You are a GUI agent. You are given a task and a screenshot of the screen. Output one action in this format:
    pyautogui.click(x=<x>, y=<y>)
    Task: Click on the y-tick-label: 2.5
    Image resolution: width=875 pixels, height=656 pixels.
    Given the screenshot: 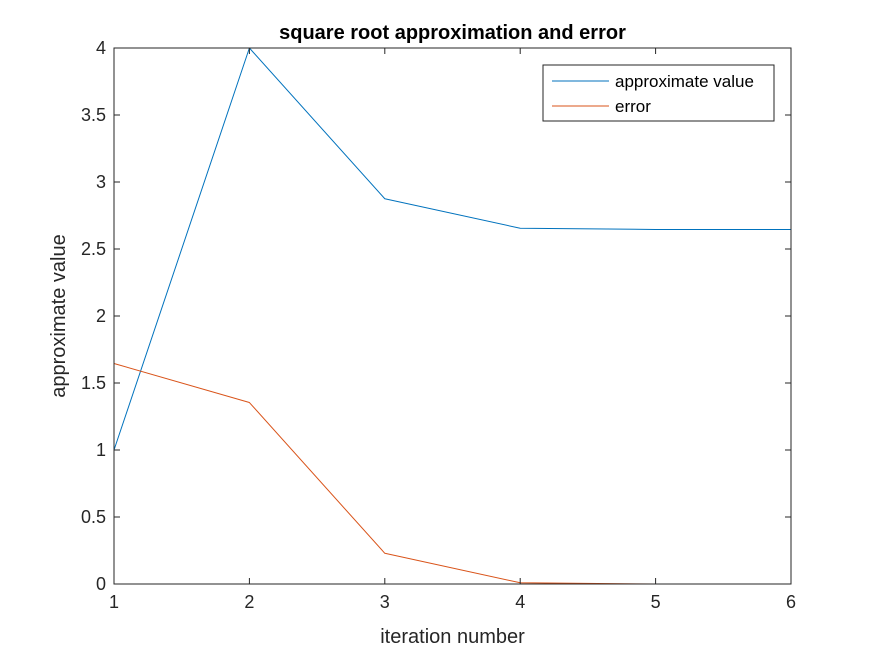 What is the action you would take?
    pyautogui.click(x=93, y=249)
    